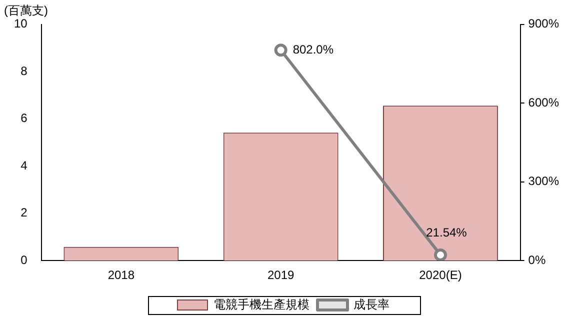 This screenshot has width=567, height=321. What do you see at coordinates (544, 181) in the screenshot?
I see `y2-tick-label: 300%` at bounding box center [544, 181].